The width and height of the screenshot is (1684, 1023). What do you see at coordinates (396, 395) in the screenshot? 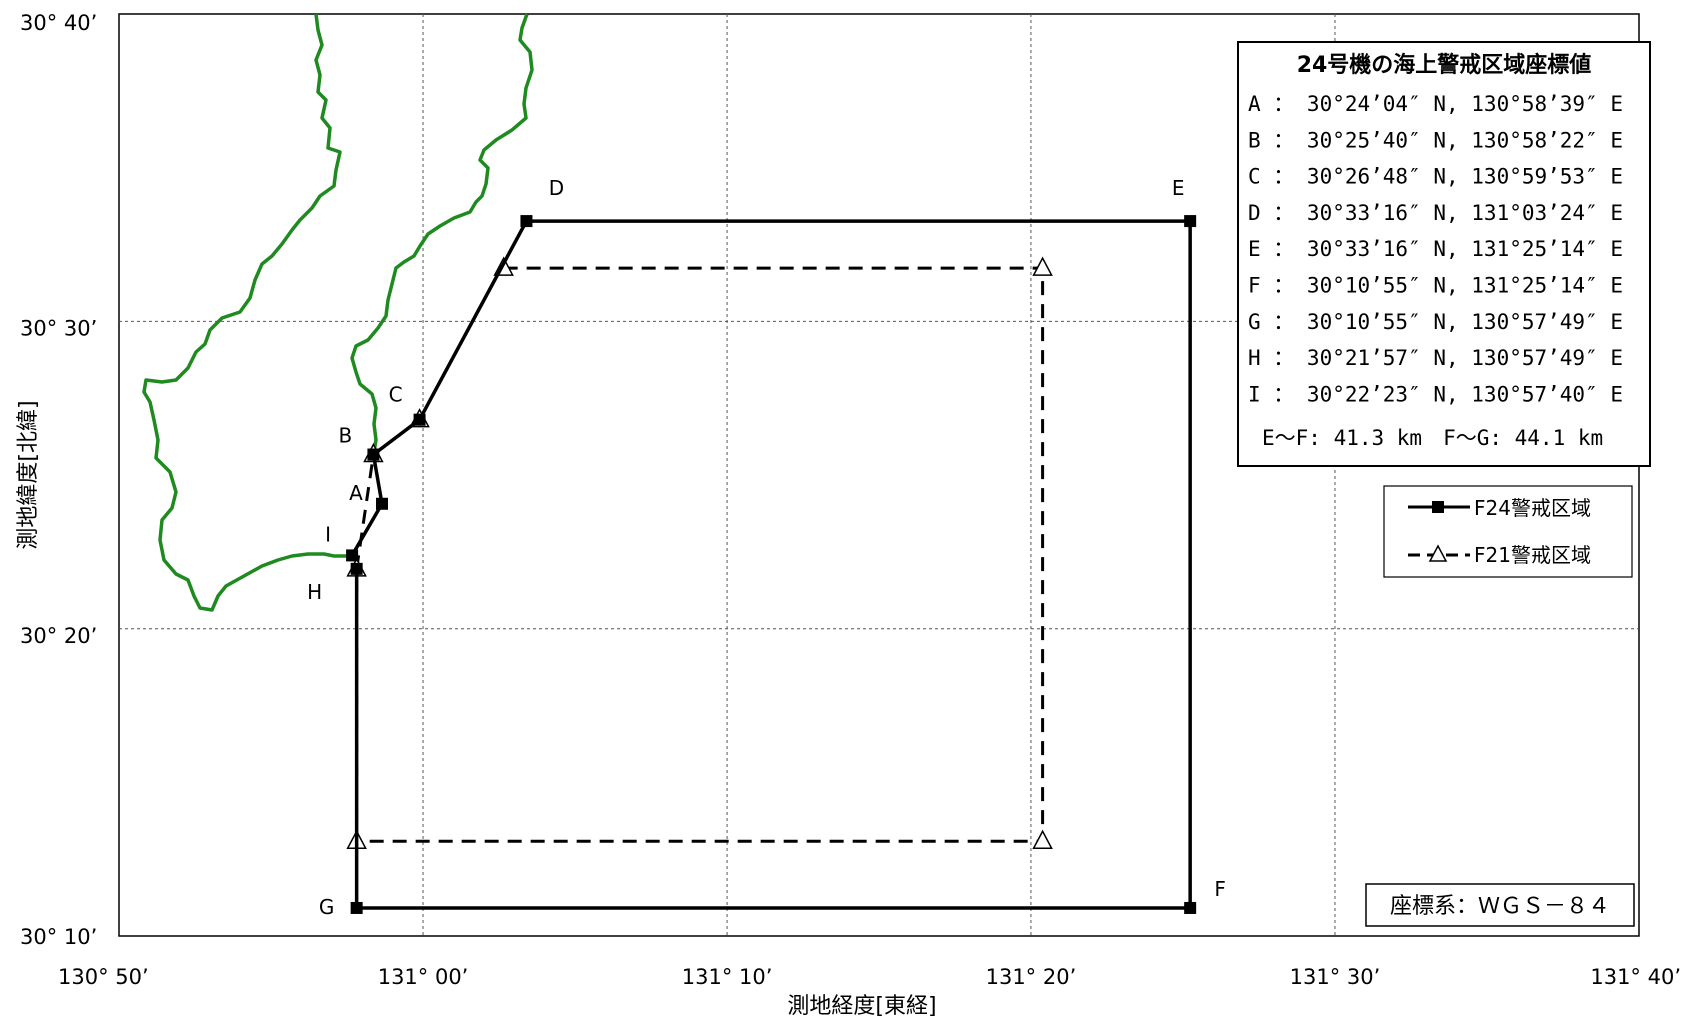
I see `point-label-c: C` at bounding box center [396, 395].